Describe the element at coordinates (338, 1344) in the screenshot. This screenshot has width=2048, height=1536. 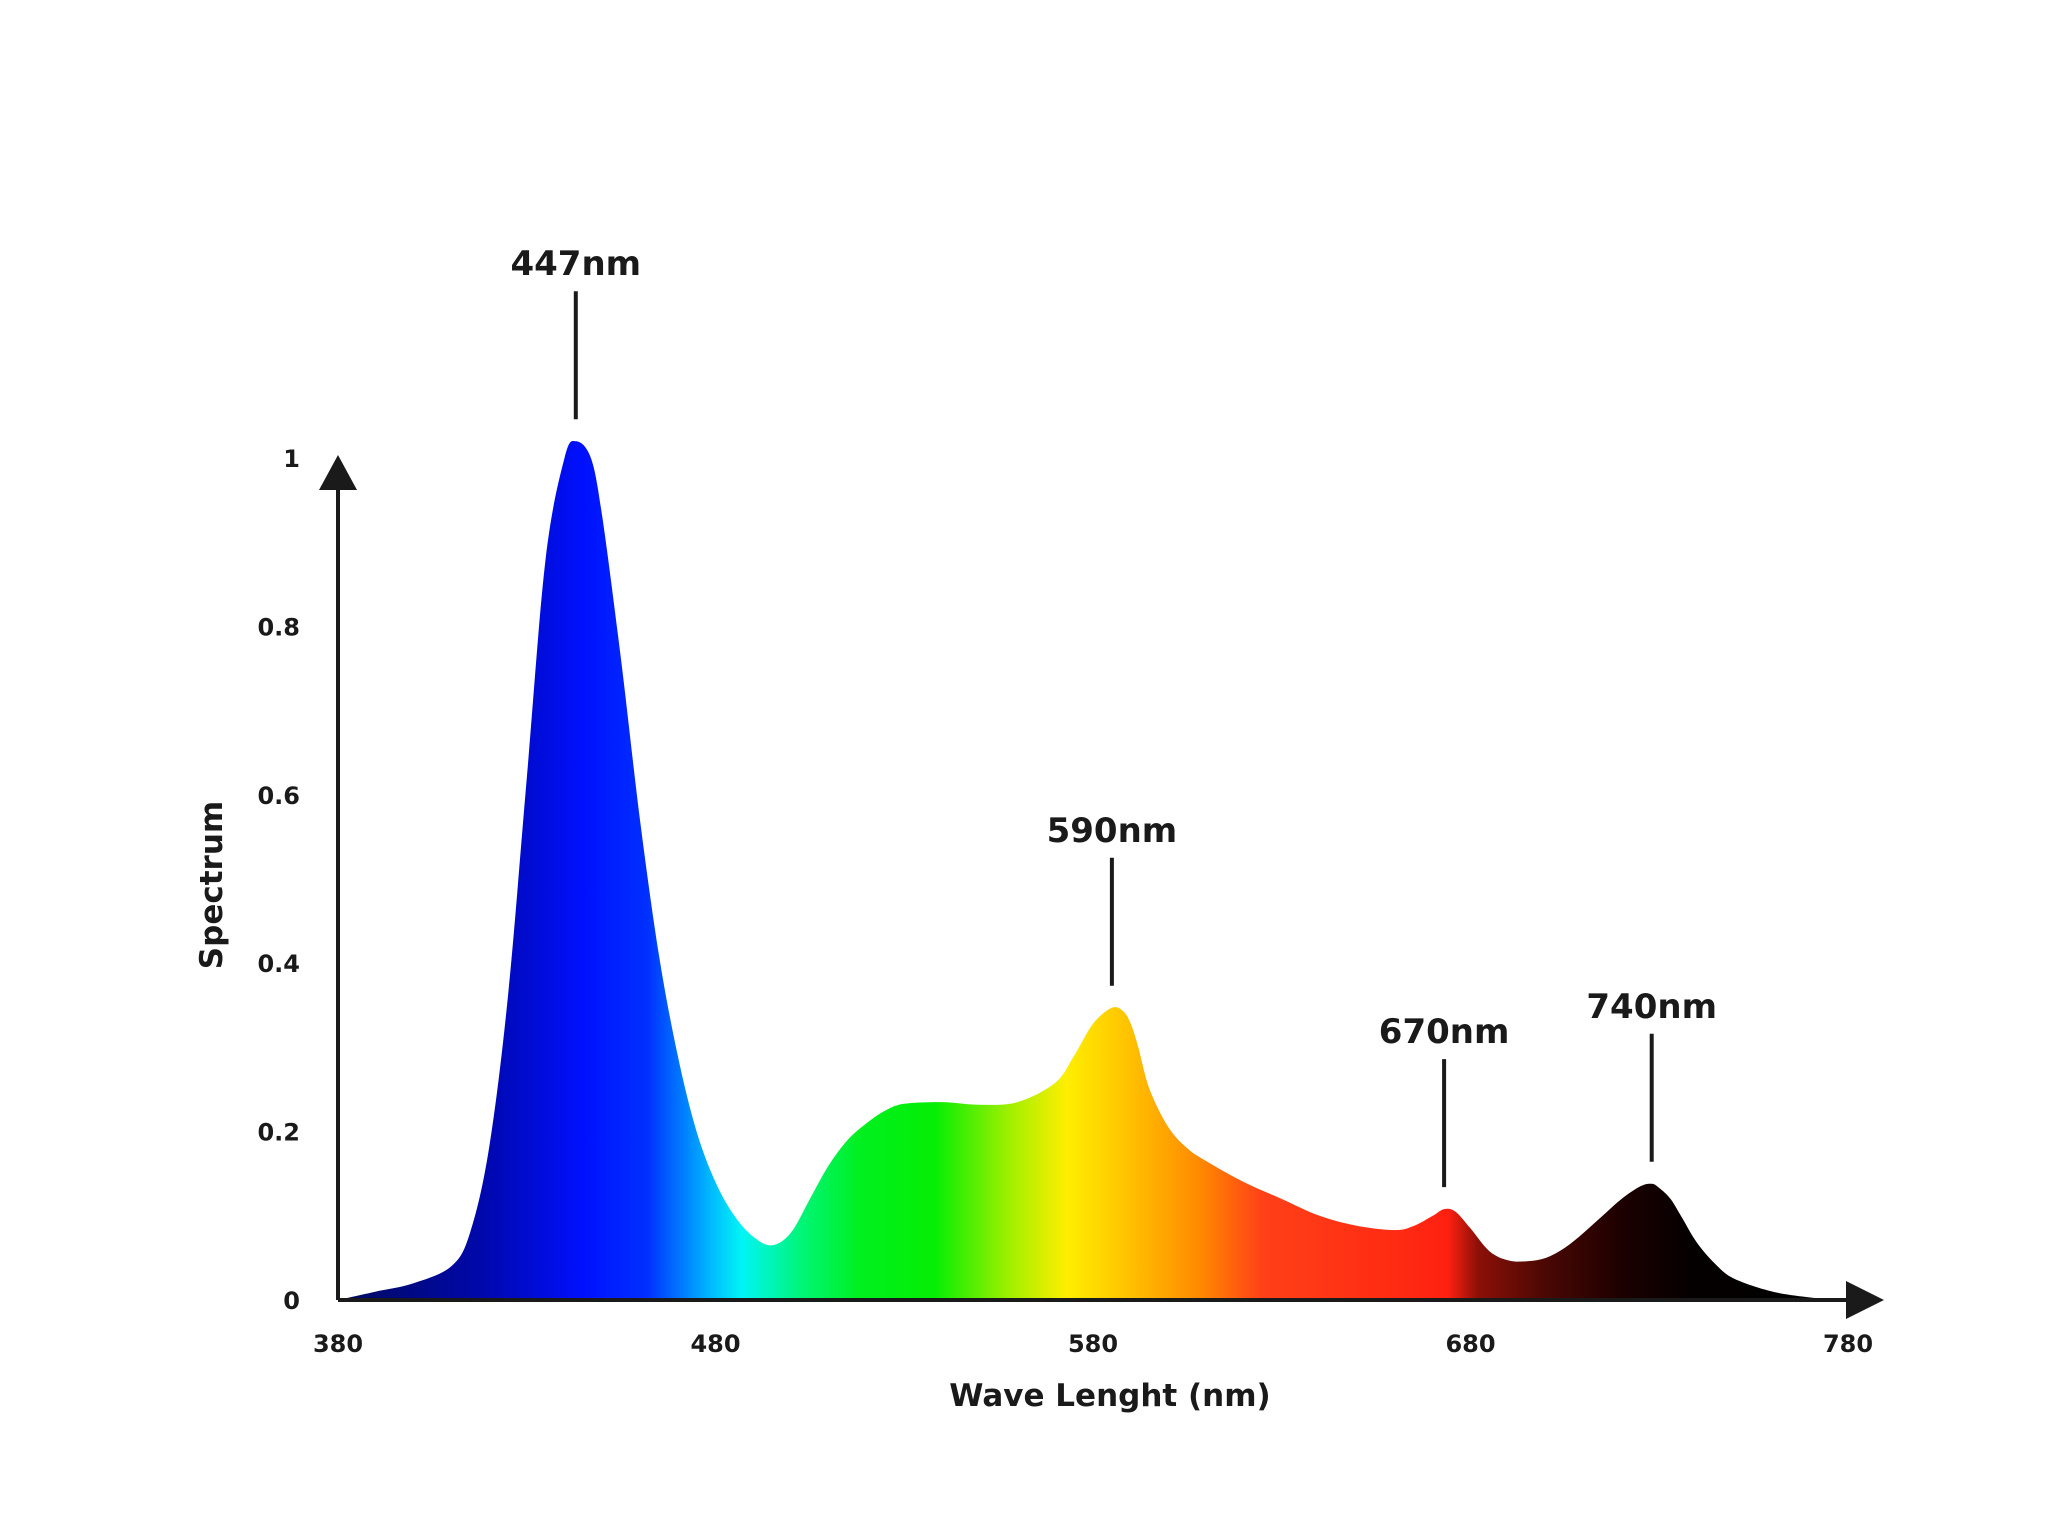
I see `x-tick-label: 380` at that location.